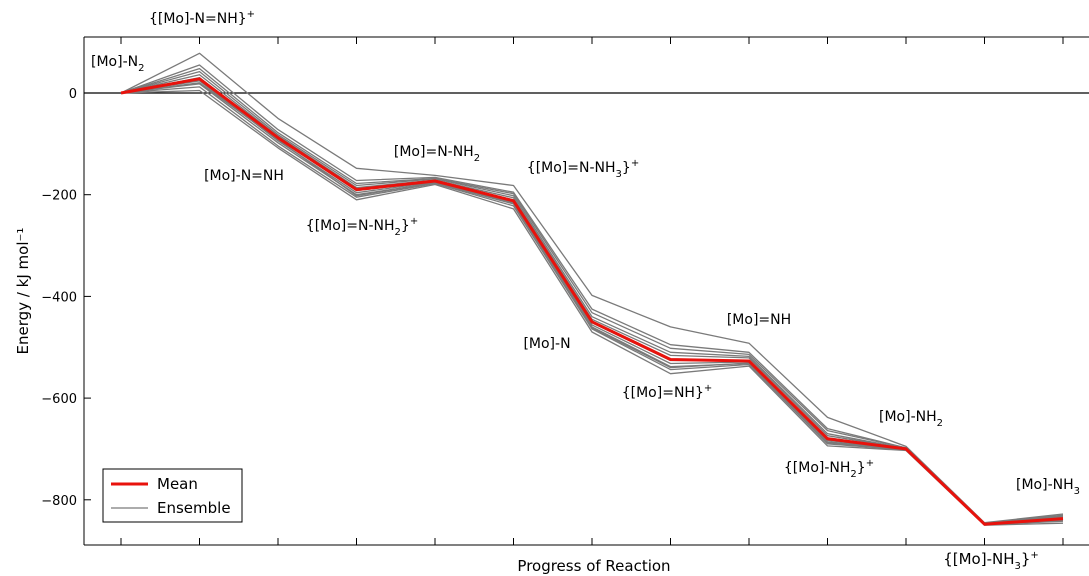 The image size is (1089, 576). What do you see at coordinates (177, 484) in the screenshot?
I see `legend-mean-label: Mean` at bounding box center [177, 484].